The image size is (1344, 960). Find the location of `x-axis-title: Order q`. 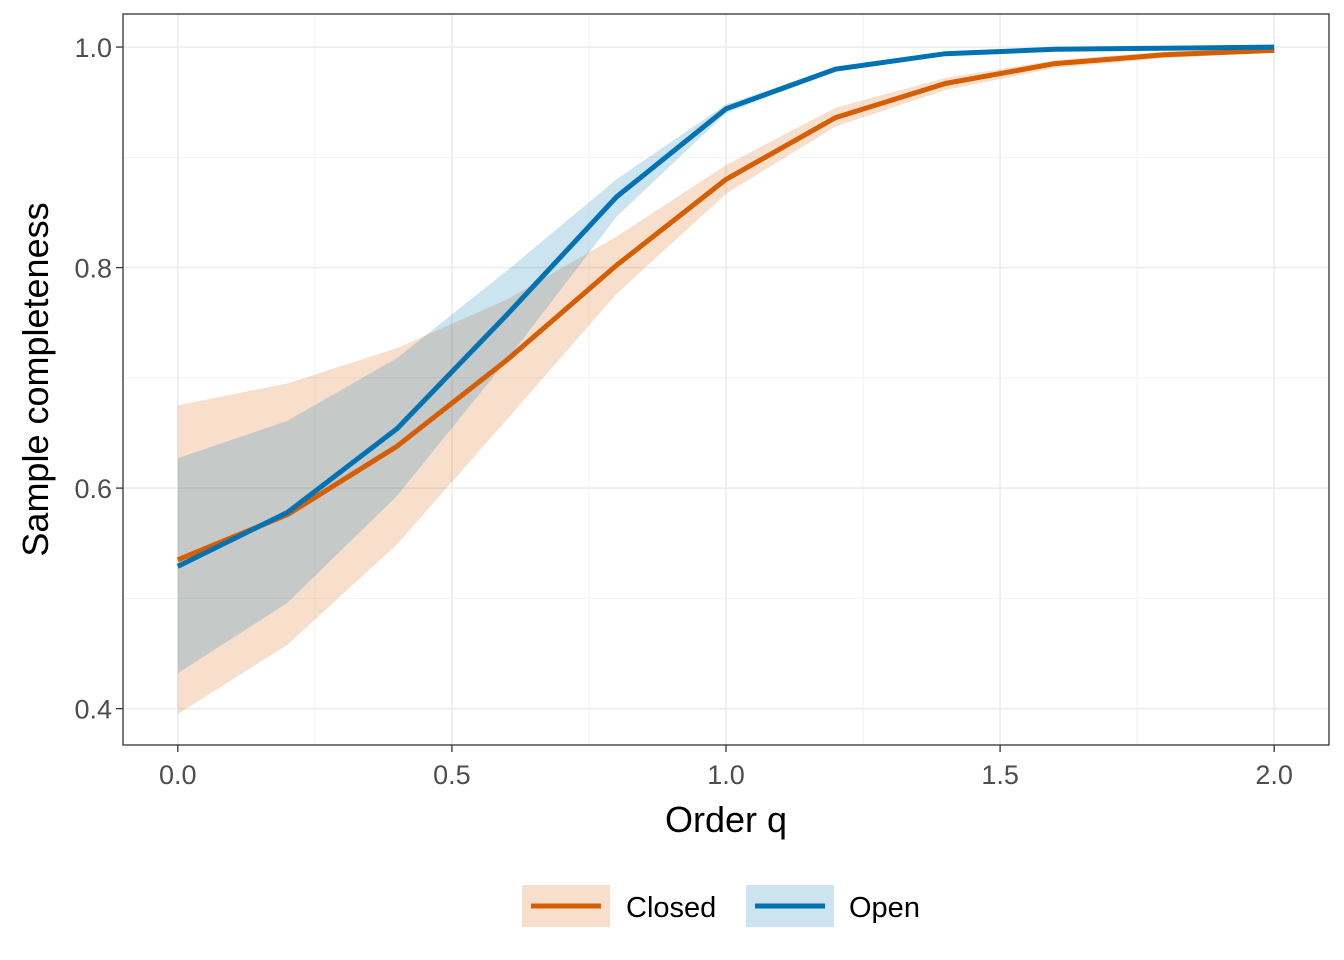

x-axis-title: Order q is located at coordinates (726, 819).